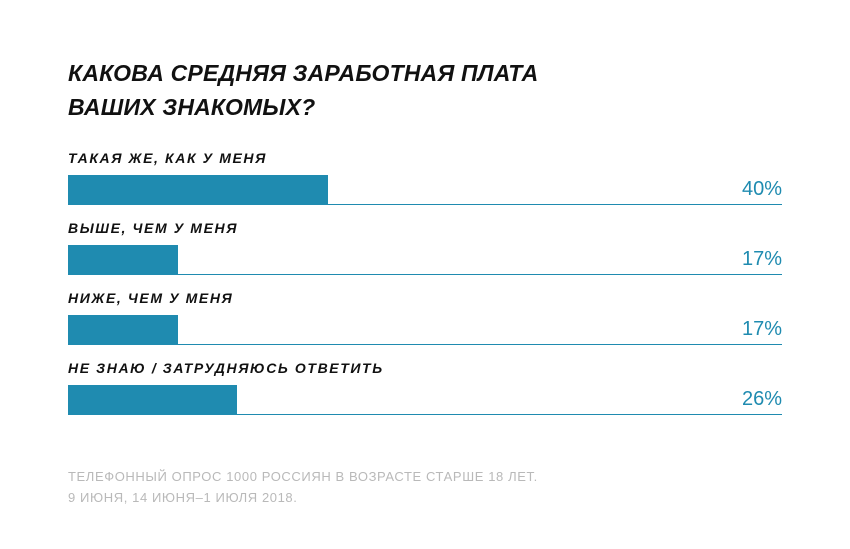 The image size is (850, 549). What do you see at coordinates (192, 107) in the screenshot?
I see `chart-title-line-2: ВАШИХ ЗНАКОМЫХ?` at bounding box center [192, 107].